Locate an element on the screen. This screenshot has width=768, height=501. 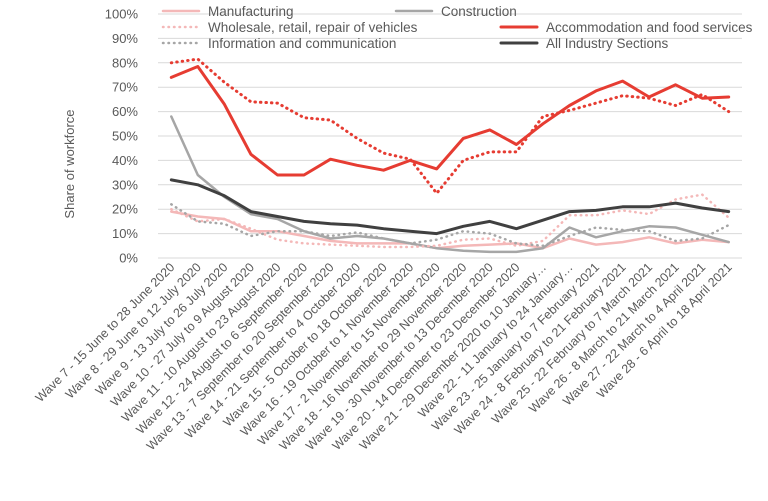
legend-item: Manufacturing is located at coordinates (227, 11).